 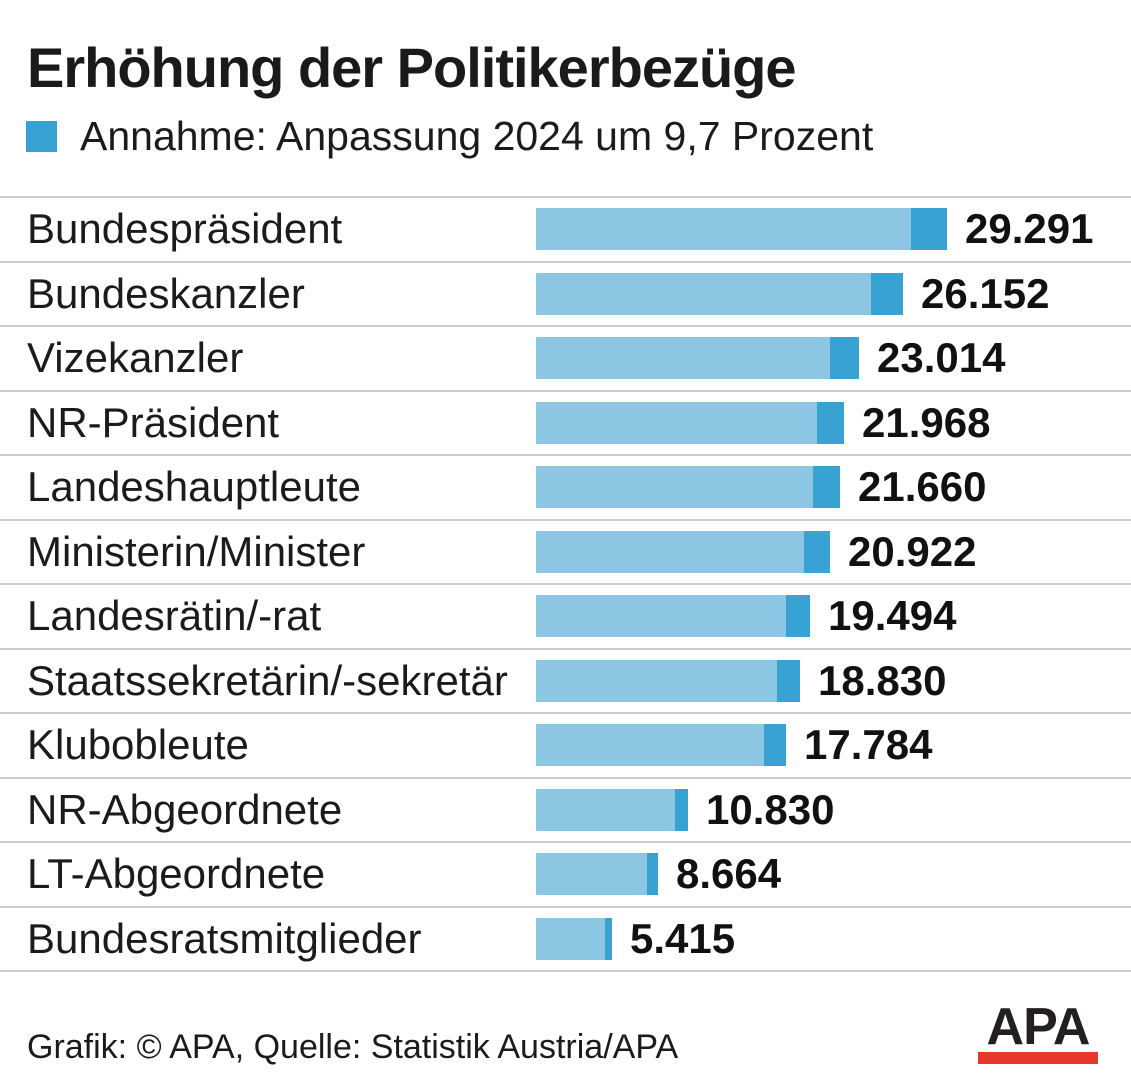 I want to click on value-label: 21.660, so click(x=922, y=487).